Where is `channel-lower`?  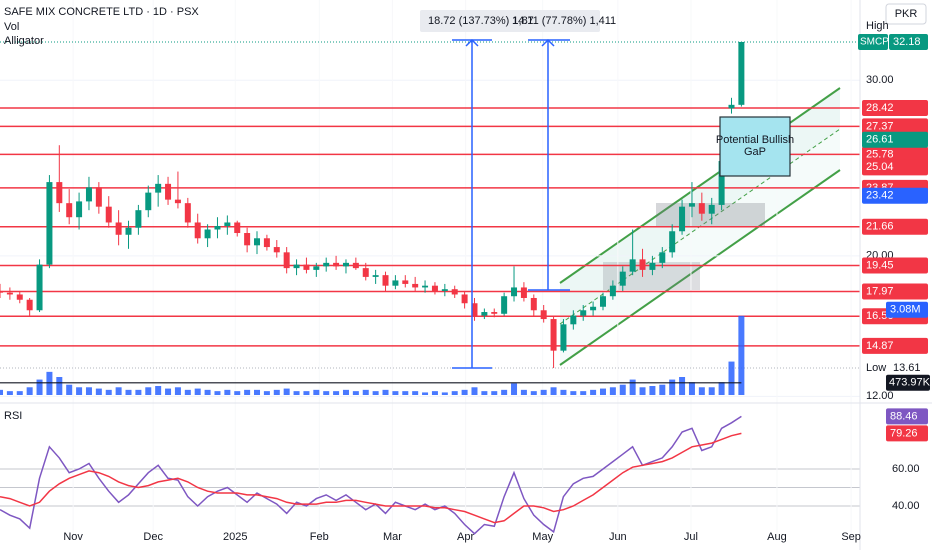 channel-lower is located at coordinates (700, 267).